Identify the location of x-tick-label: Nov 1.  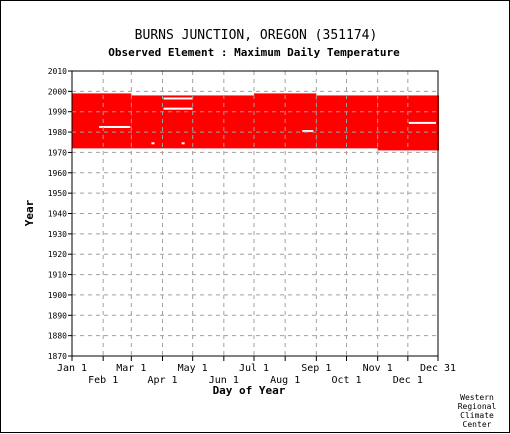
(378, 368).